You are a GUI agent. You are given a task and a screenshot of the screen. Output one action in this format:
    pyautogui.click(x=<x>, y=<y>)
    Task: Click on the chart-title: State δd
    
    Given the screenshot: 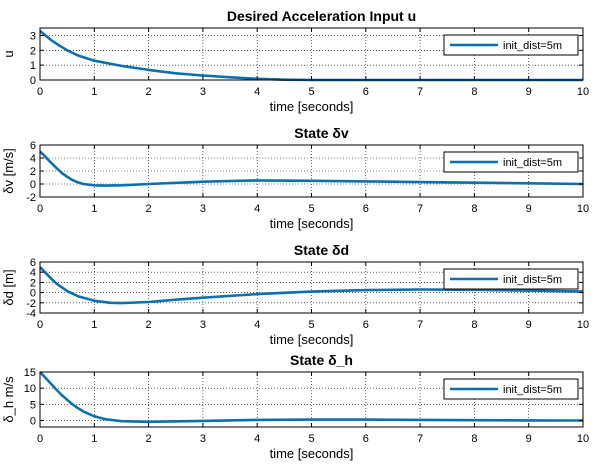 What is the action you would take?
    pyautogui.click(x=321, y=250)
    